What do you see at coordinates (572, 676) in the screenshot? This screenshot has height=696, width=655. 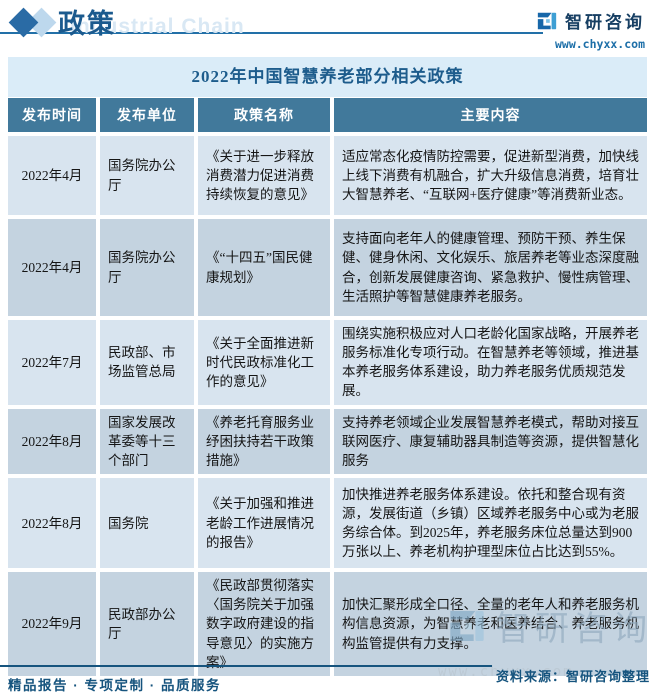 I see `source-note: 资料来源：智研咨询整理` at bounding box center [572, 676].